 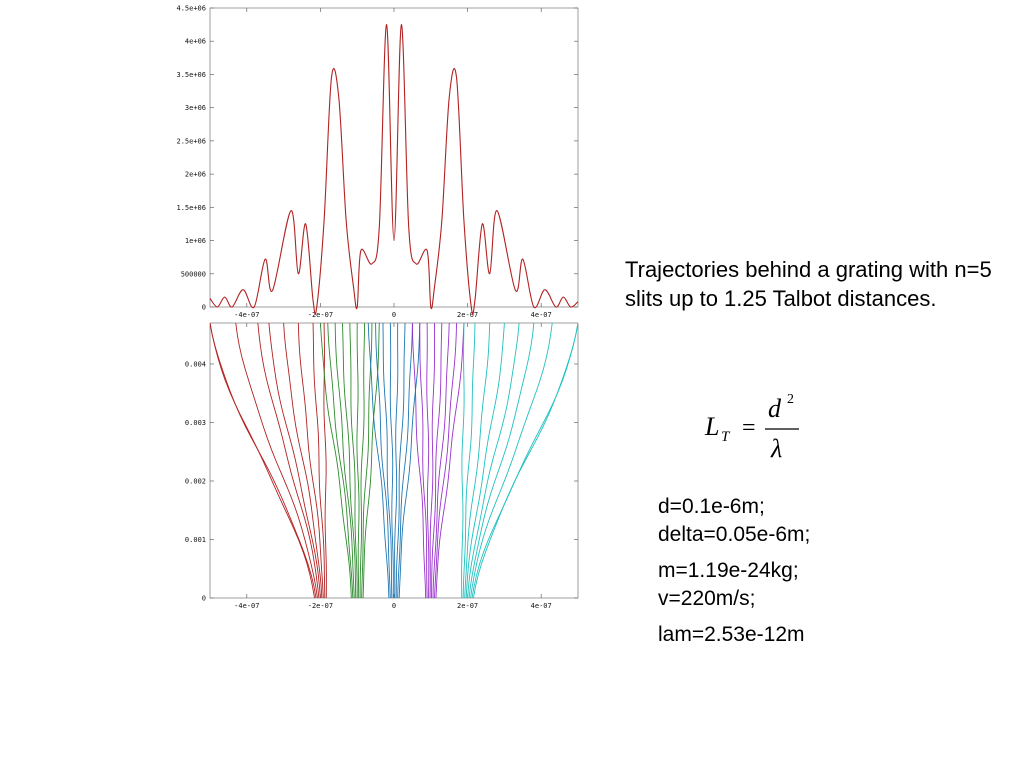 What do you see at coordinates (711, 426) in the screenshot?
I see `formula-lhs: L` at bounding box center [711, 426].